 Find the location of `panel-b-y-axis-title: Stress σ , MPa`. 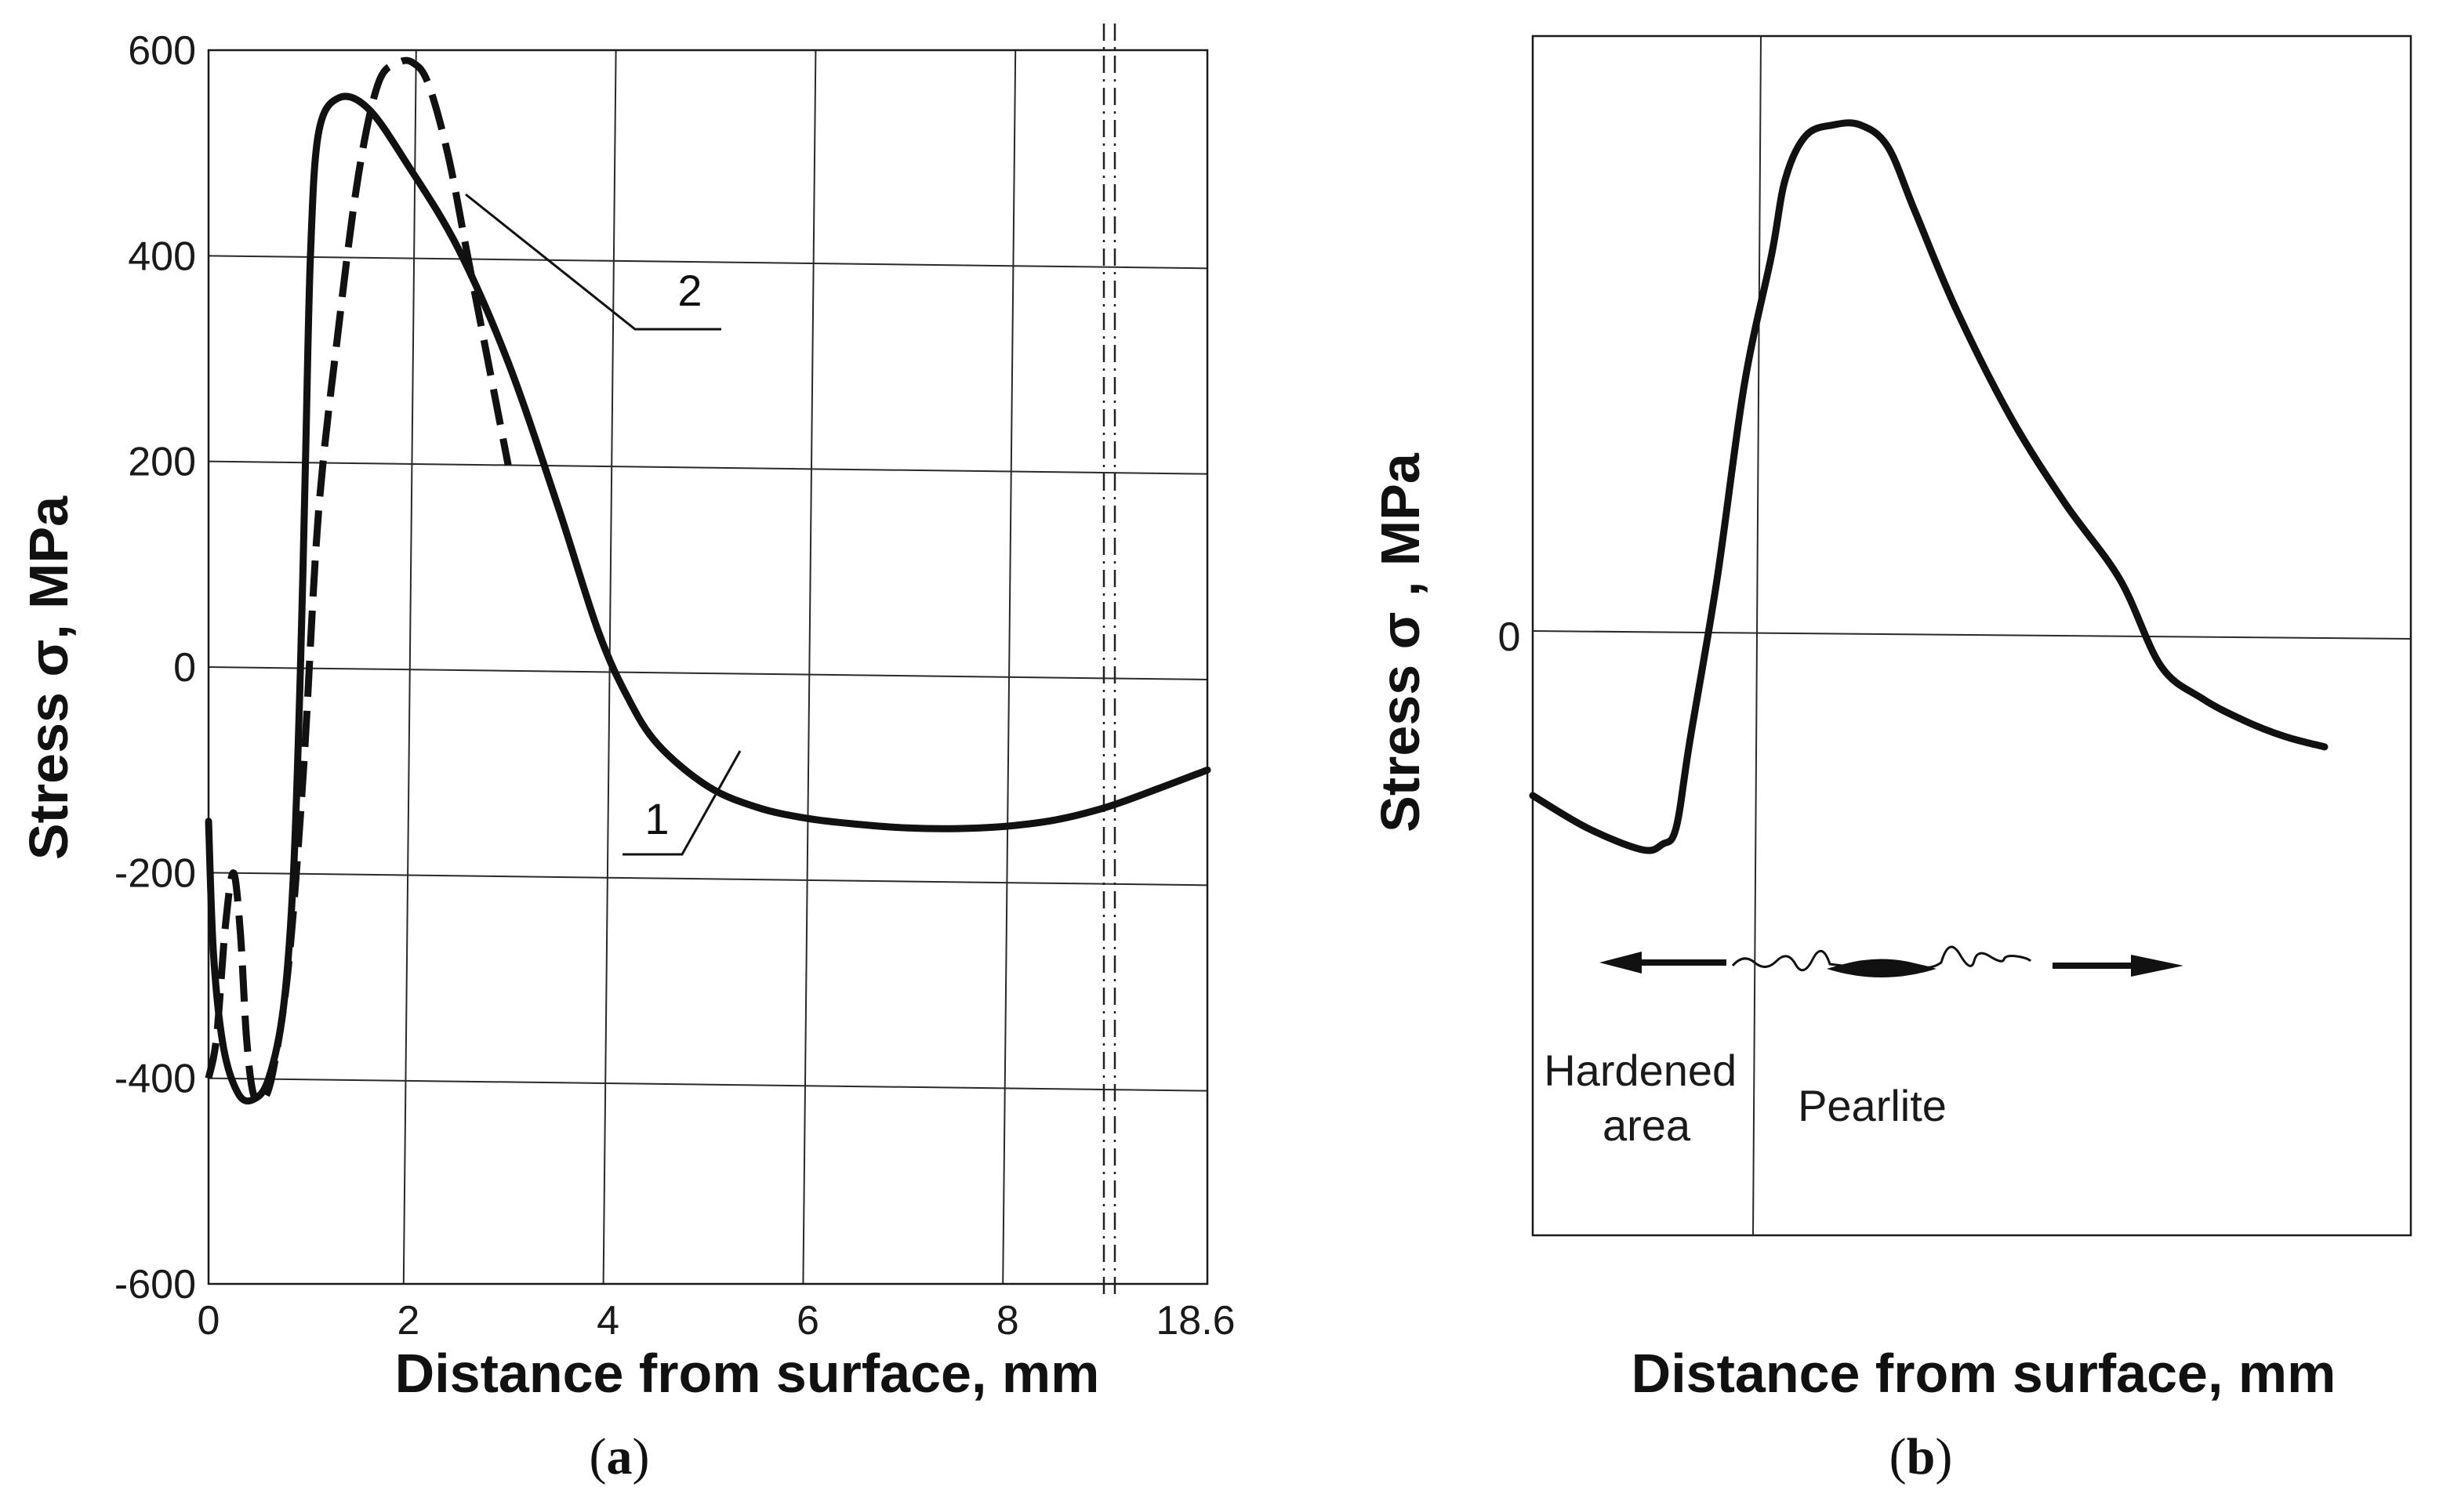

panel-b-y-axis-title: Stress σ , MPa is located at coordinates (1400, 642).